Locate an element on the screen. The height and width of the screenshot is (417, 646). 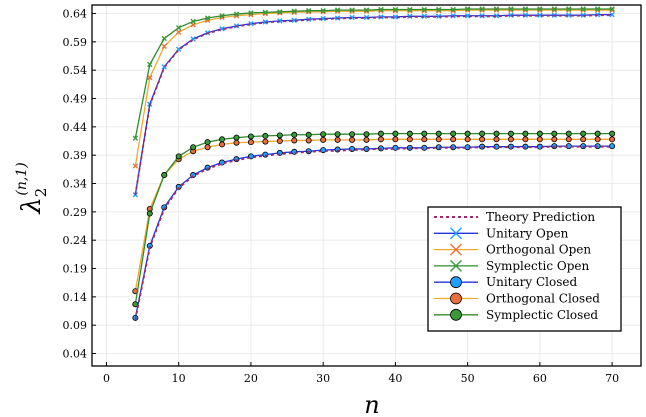
legend-item-orthogonal-open: Orthogonal Open is located at coordinates (512, 250).